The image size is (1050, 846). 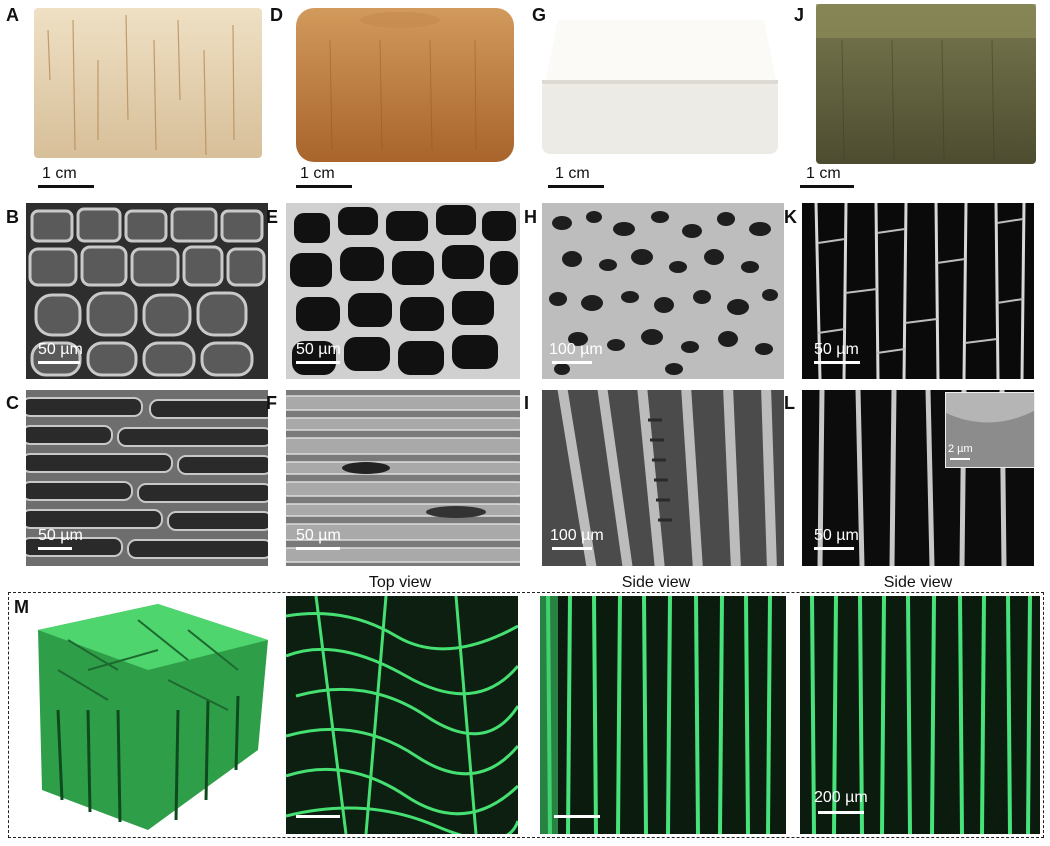 I want to click on panel-k-sem-image, so click(x=918, y=291).